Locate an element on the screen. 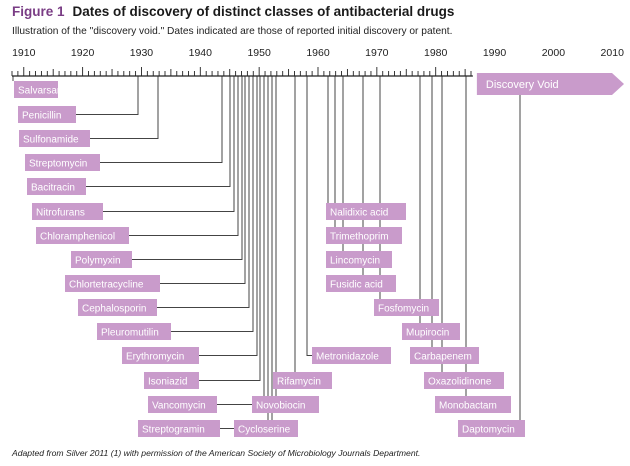  drug-box-monobactam is located at coordinates (473, 404).